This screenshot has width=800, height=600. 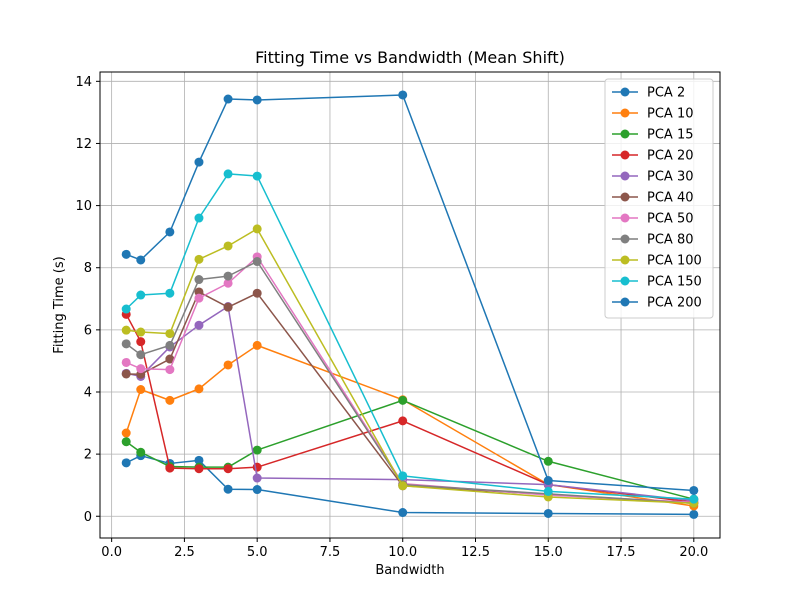 What do you see at coordinates (184, 552) in the screenshot?
I see `x-tick-label: 2.5` at bounding box center [184, 552].